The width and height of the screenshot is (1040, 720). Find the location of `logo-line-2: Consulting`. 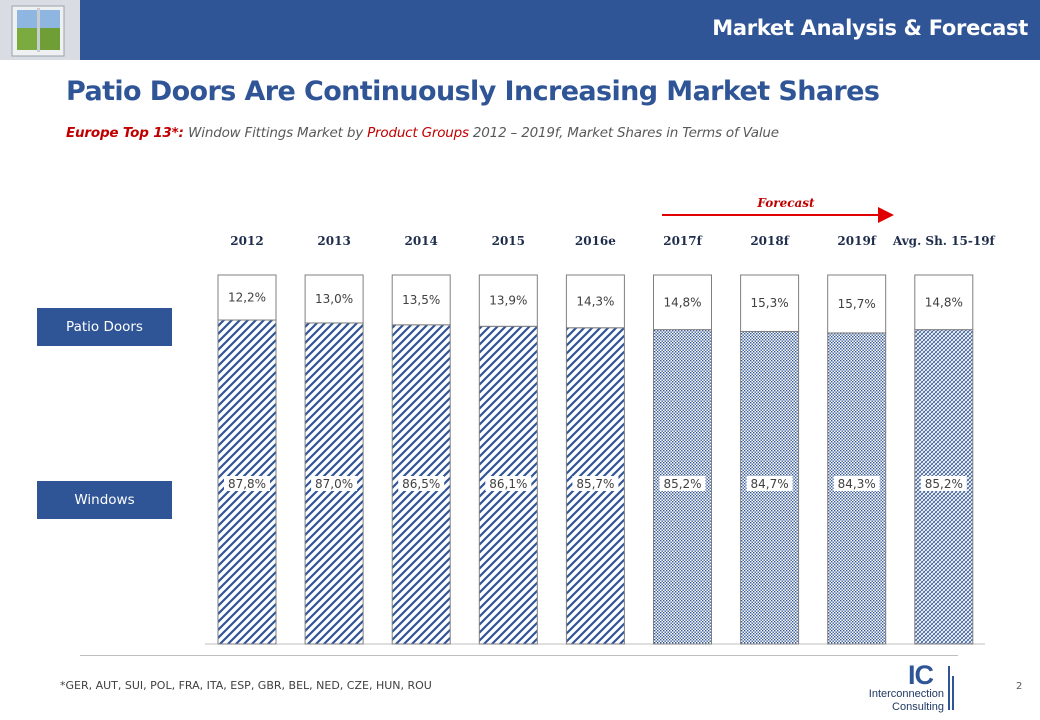

logo-line-2: Consulting is located at coordinates (918, 707).